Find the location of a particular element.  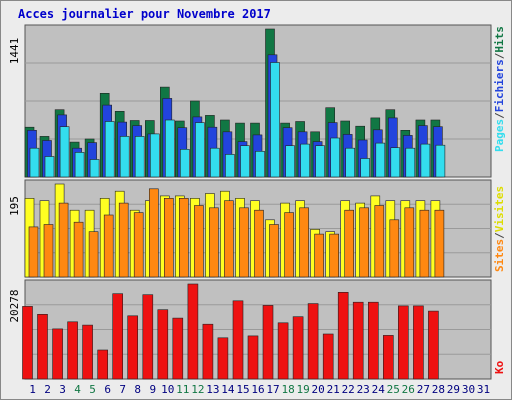

x-tick-day-6: 6 is located at coordinates (107, 389).